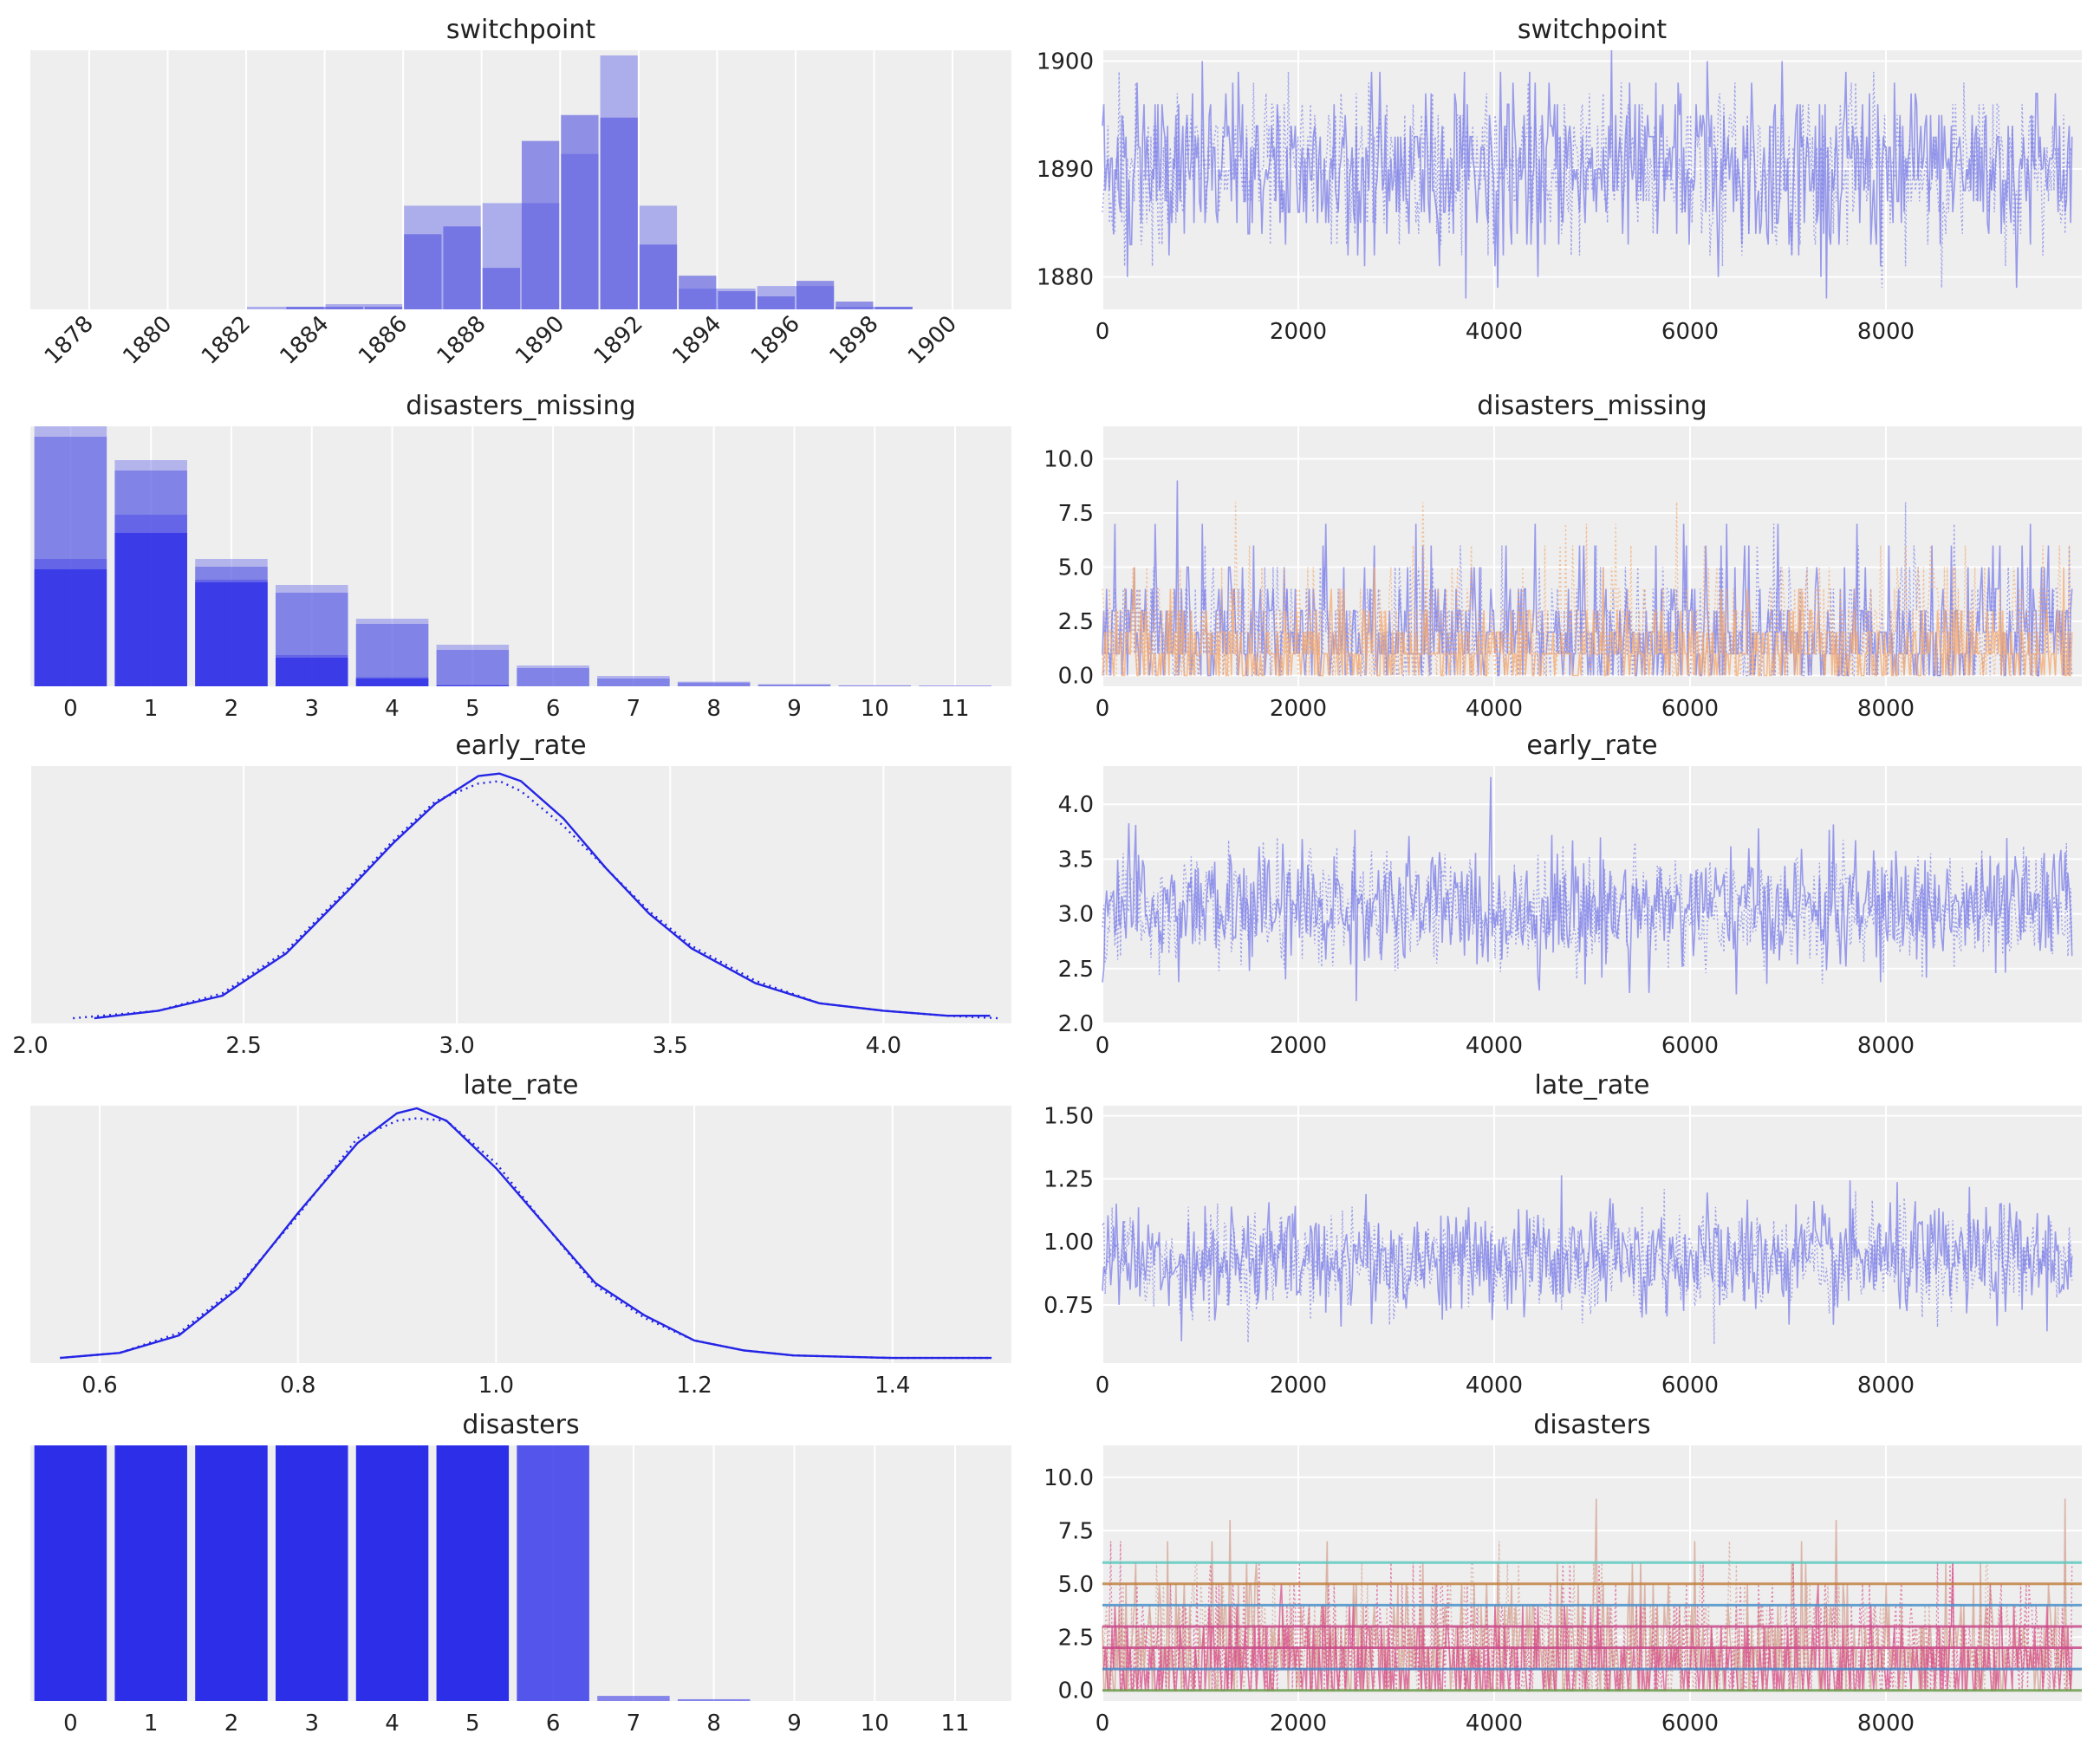  What do you see at coordinates (1076, 1531) in the screenshot?
I see `y-tick-label: 7.5` at bounding box center [1076, 1531].